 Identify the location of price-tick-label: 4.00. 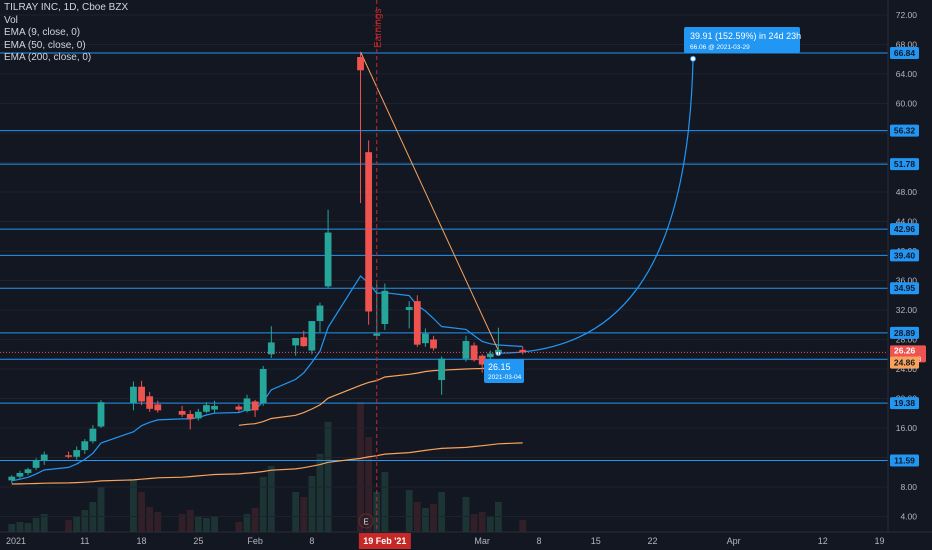
(908, 517).